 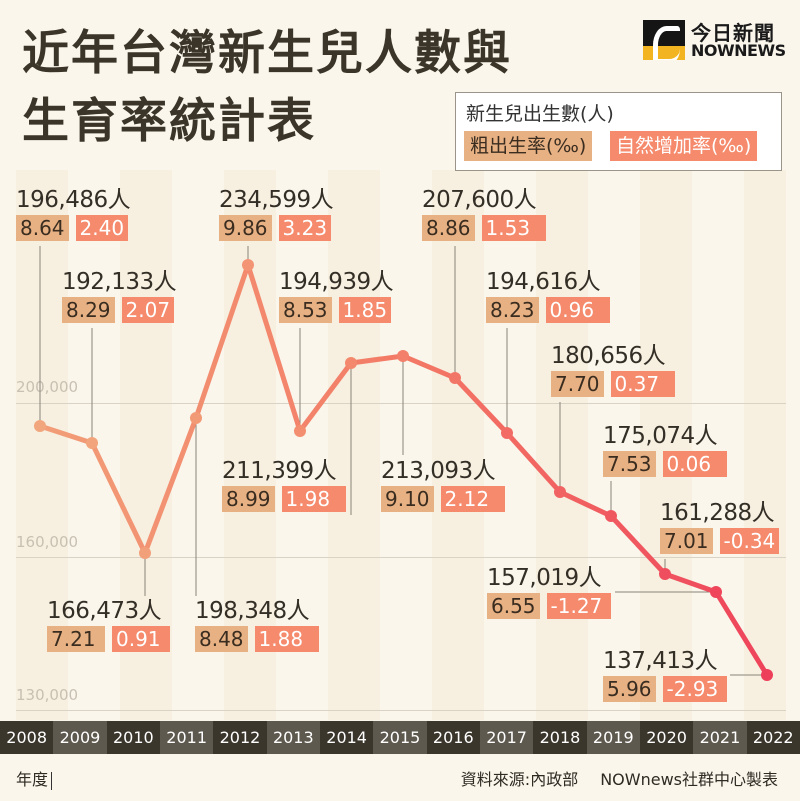 What do you see at coordinates (443, 485) in the screenshot?
I see `data-label-2015: 213,093人 9.10 2.12` at bounding box center [443, 485].